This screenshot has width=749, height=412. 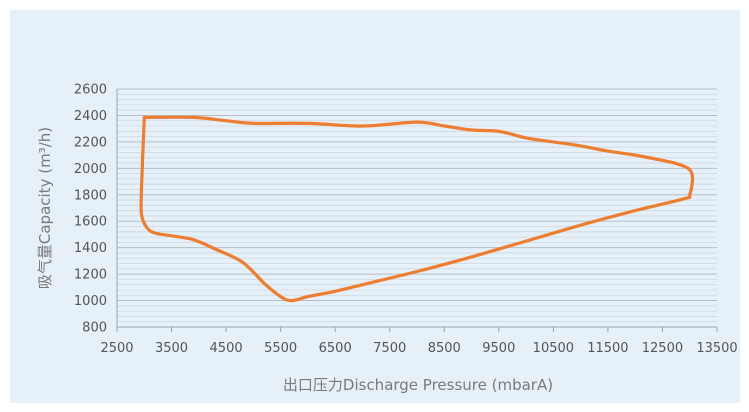 What do you see at coordinates (90, 195) in the screenshot?
I see `y-tick-label: 1800` at bounding box center [90, 195].